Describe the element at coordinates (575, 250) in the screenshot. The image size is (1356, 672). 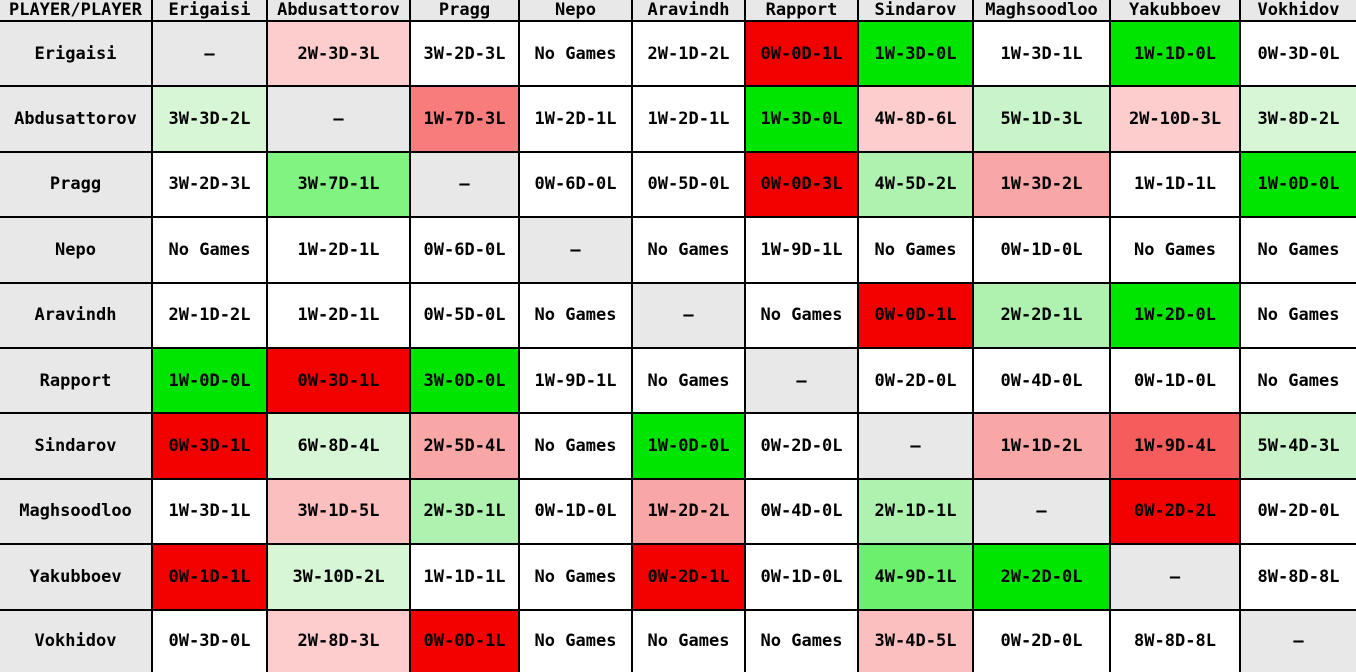
I see `cell-nepo-vs-nepo: –` at that location.